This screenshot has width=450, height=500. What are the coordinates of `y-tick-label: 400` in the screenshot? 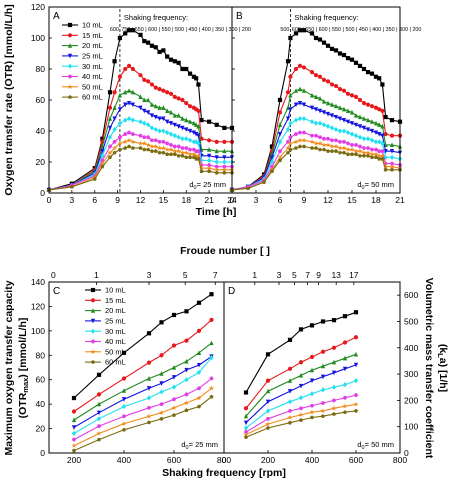 It's located at (411, 348).